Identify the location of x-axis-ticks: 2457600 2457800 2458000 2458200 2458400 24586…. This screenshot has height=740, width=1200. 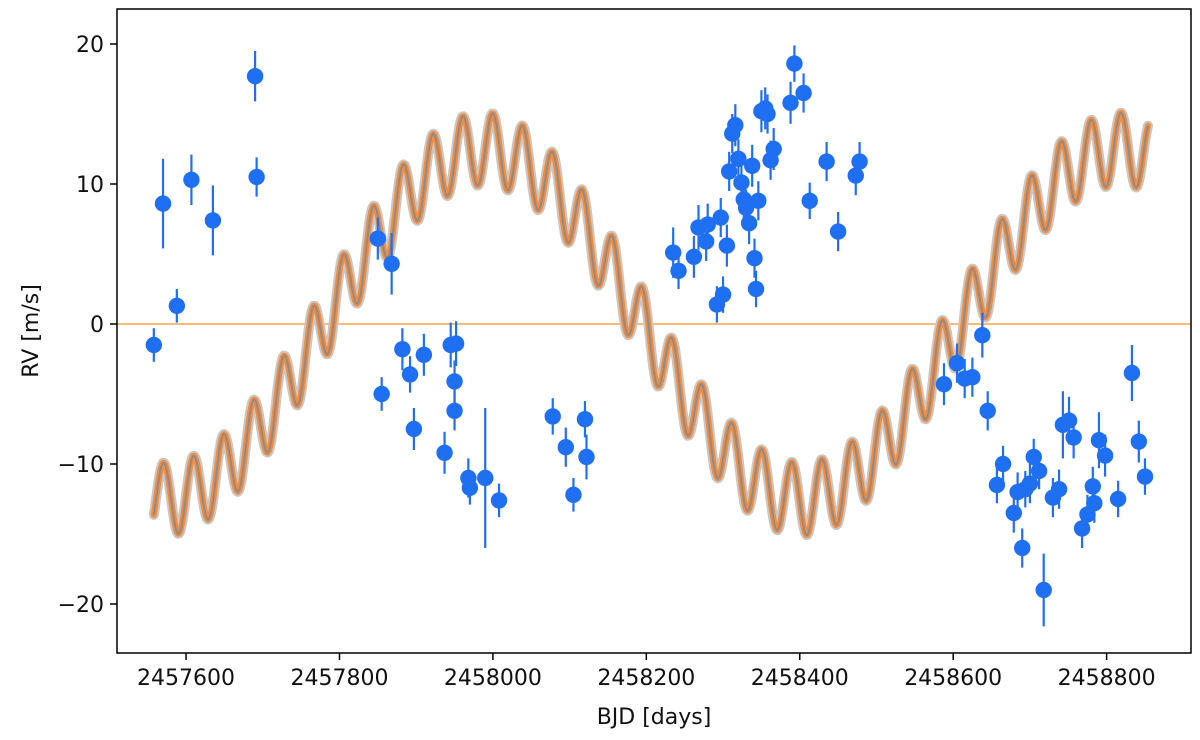
(646, 672).